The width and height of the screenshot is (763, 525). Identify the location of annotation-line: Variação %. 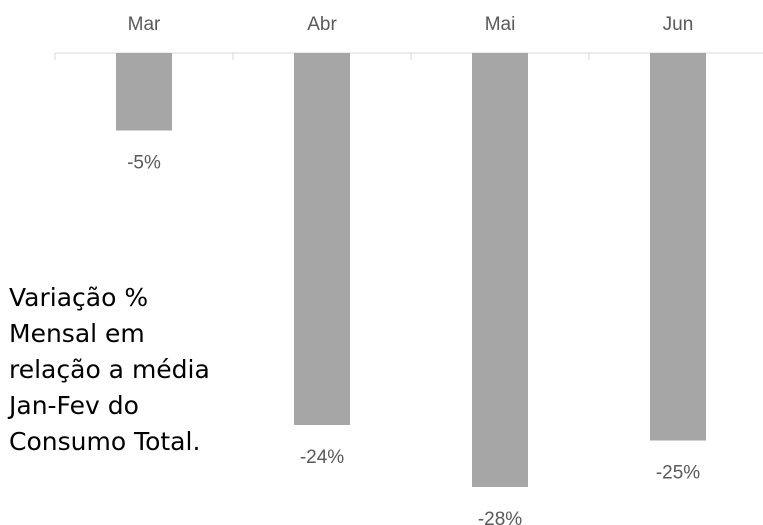
(78, 297).